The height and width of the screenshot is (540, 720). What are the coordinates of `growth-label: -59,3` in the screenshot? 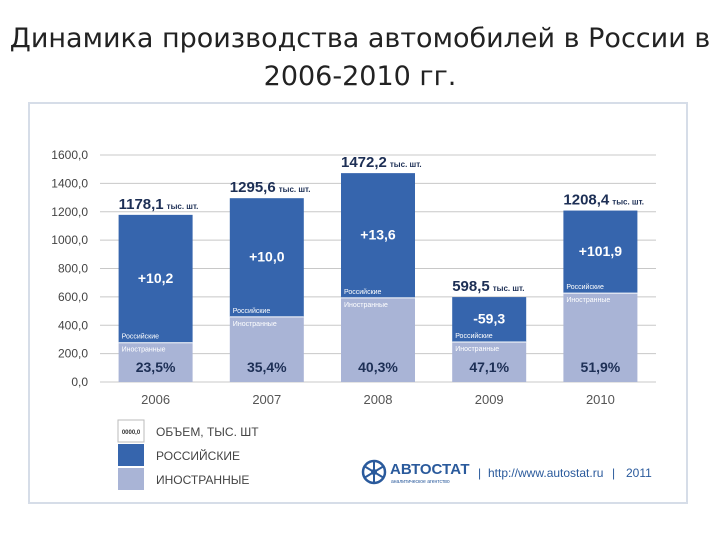 It's located at (489, 319).